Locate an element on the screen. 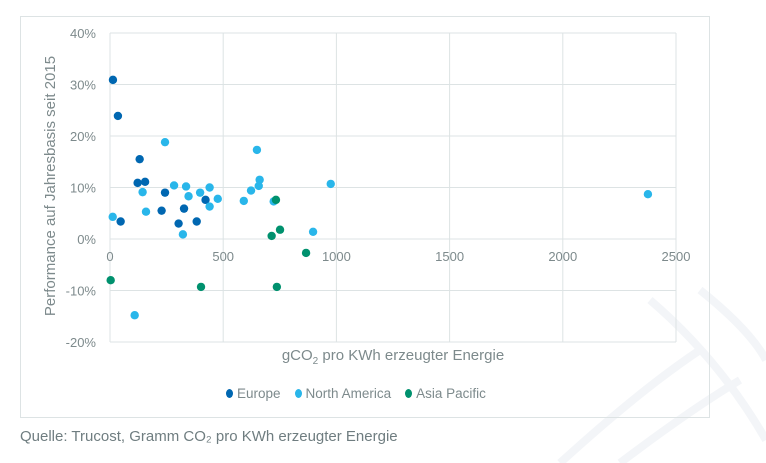 This screenshot has width=766, height=463. y-tick-label: -10% is located at coordinates (81, 291).